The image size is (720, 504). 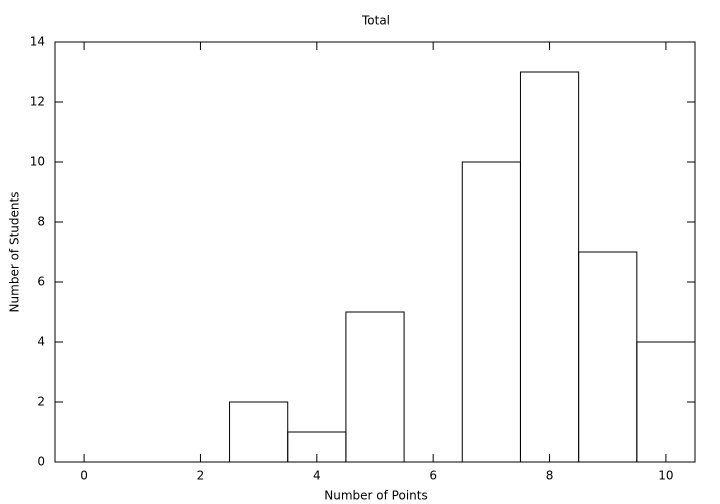 What do you see at coordinates (15, 252) in the screenshot?
I see `y-axis-label: Number of Students` at bounding box center [15, 252].